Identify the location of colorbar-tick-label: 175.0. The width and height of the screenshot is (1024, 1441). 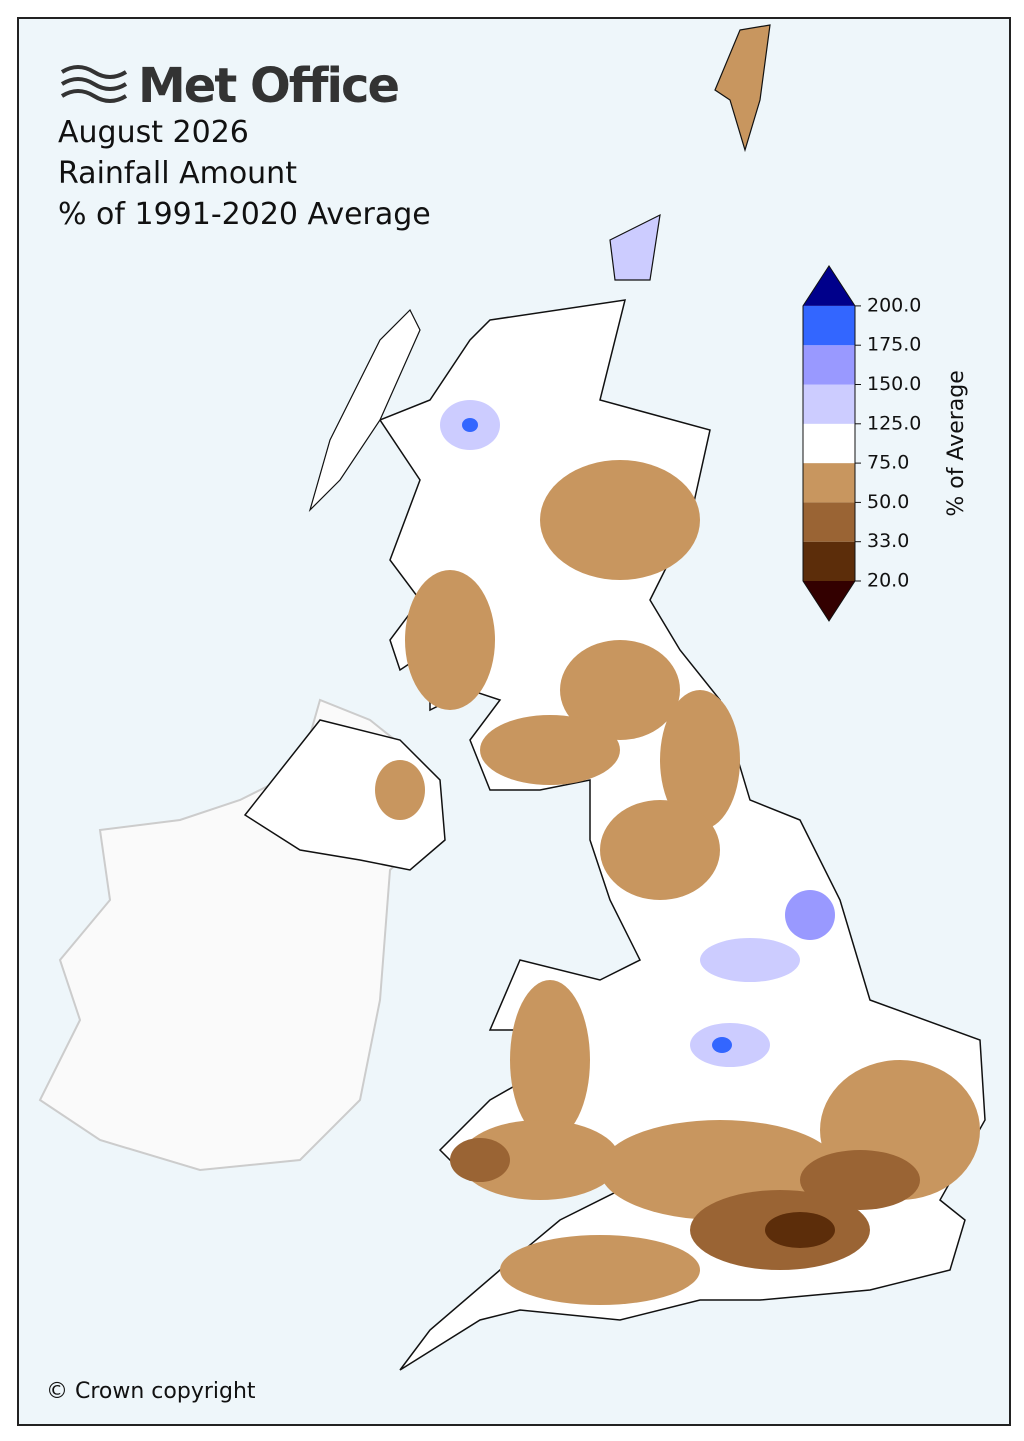
(894, 345).